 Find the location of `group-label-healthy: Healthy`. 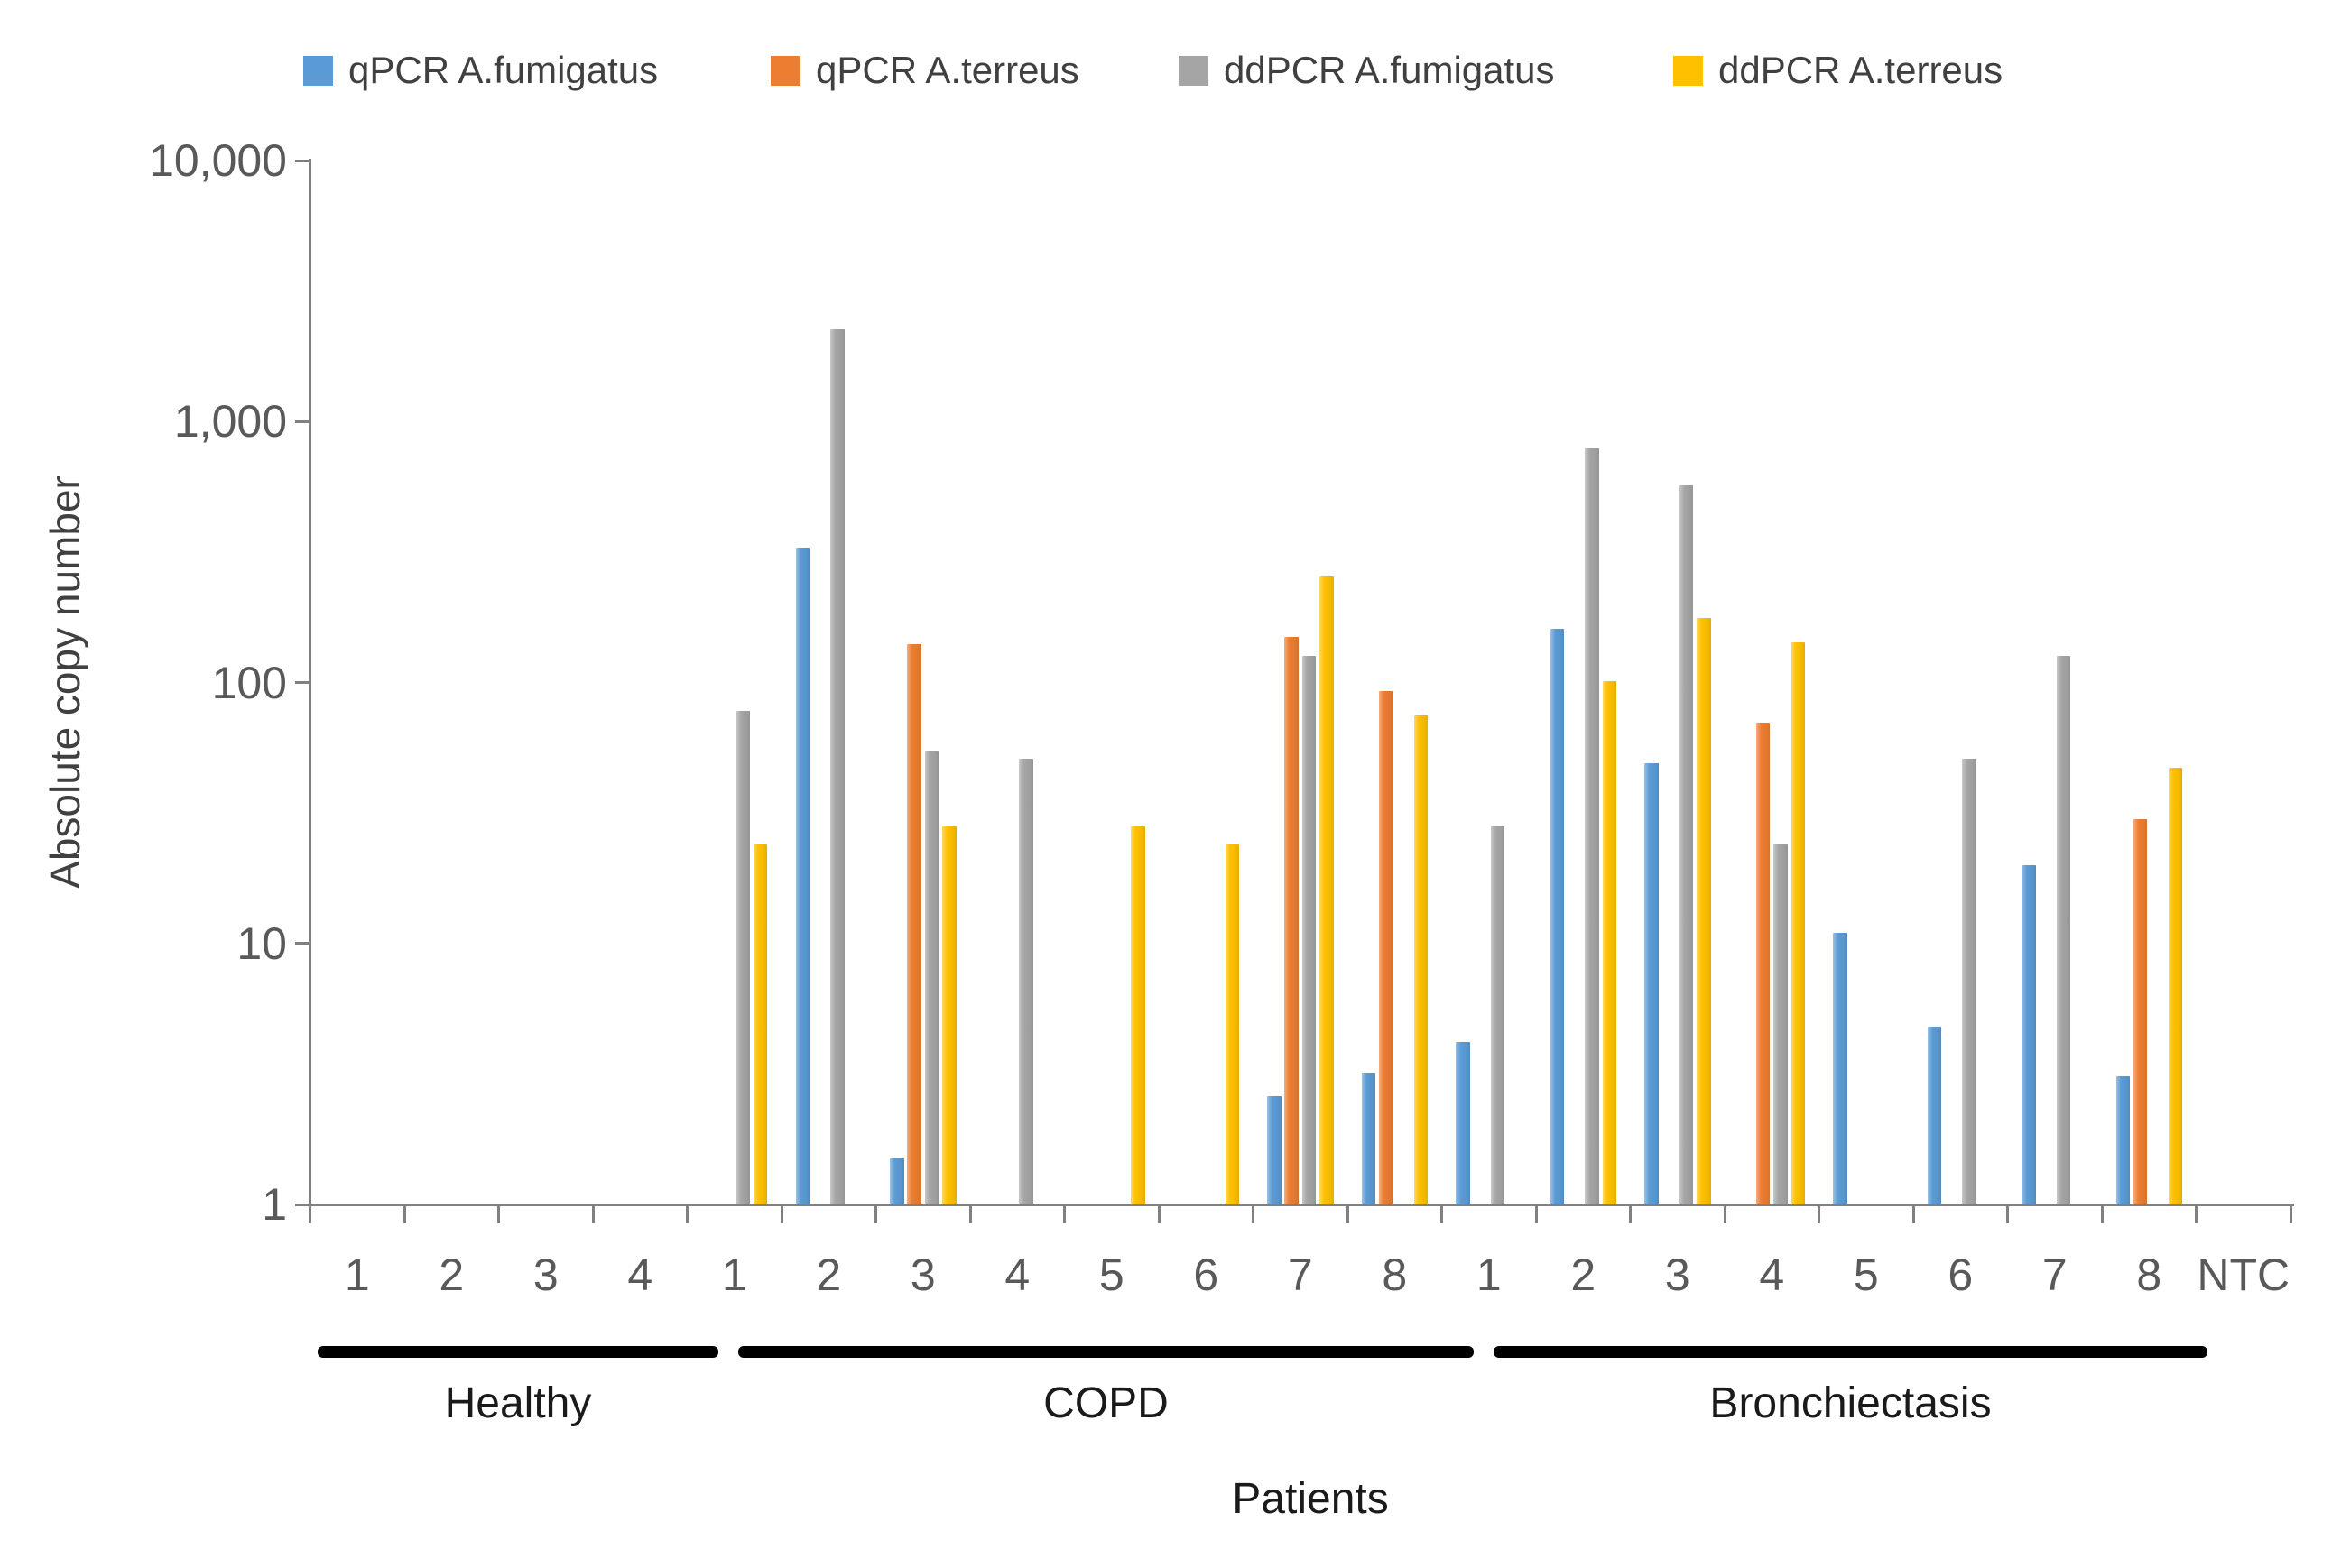

group-label-healthy: Healthy is located at coordinates (518, 1403).